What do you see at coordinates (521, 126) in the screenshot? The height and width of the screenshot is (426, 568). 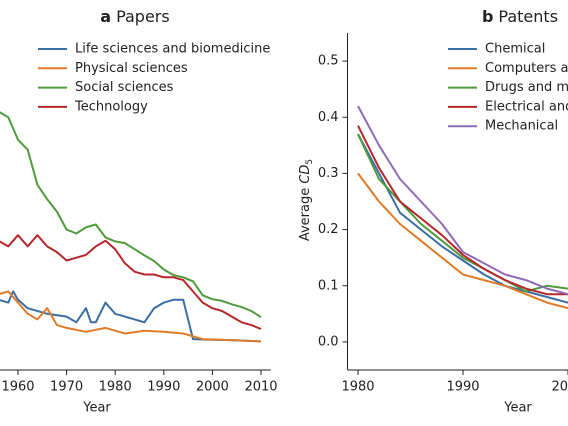 I see `legend-label: Mechanical` at bounding box center [521, 126].